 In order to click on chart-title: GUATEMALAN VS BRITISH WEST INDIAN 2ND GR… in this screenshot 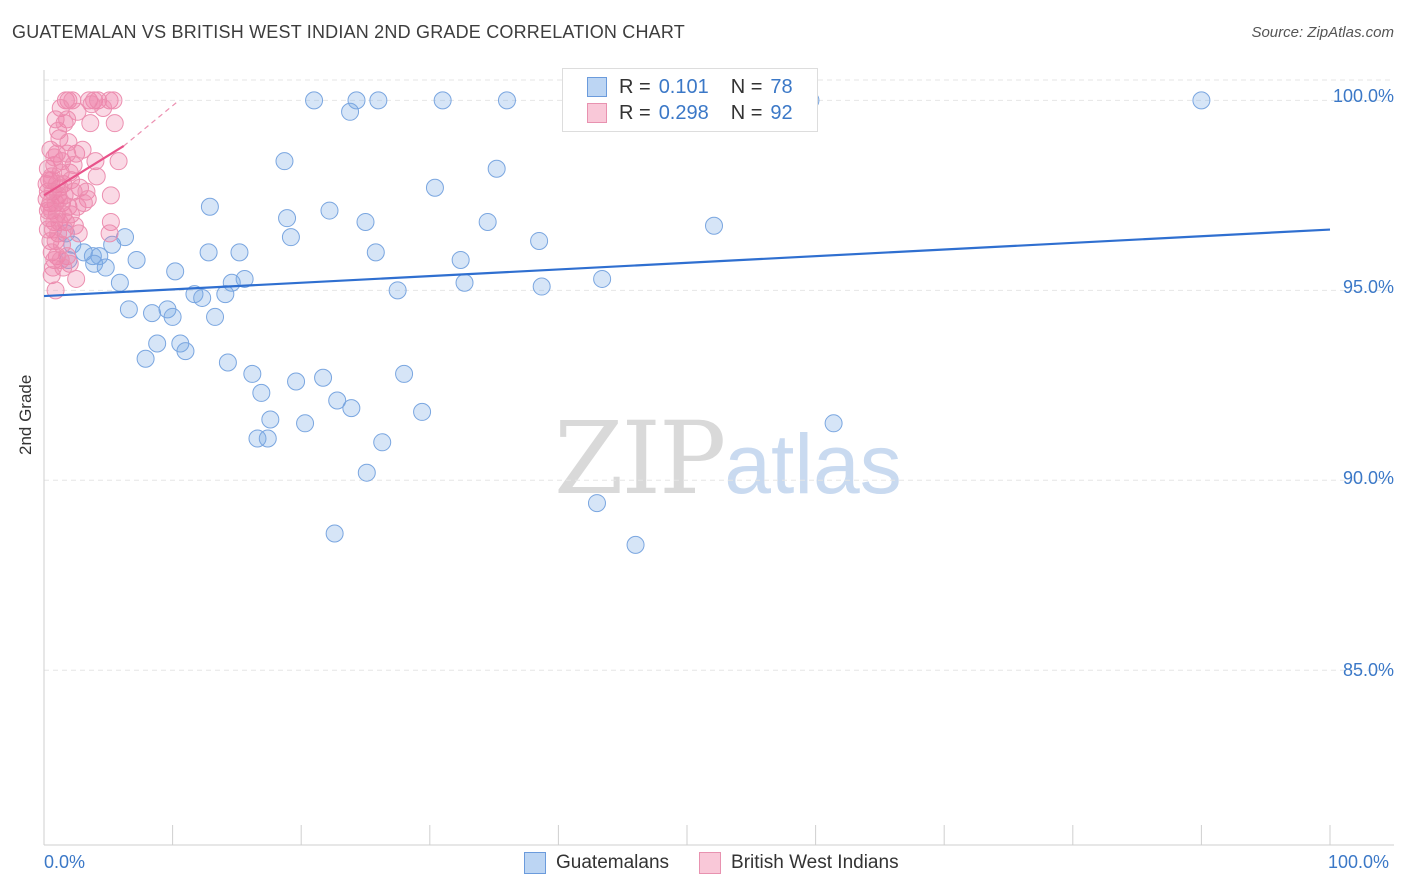, I will do `click(348, 32)`.